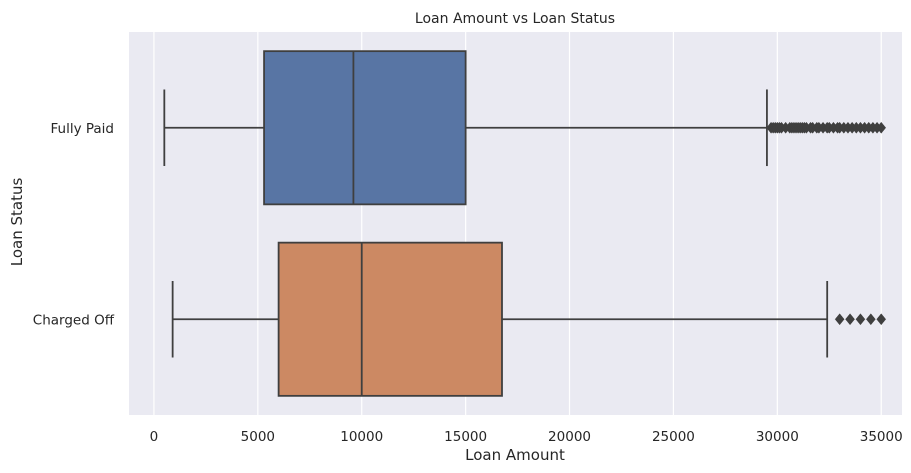 The height and width of the screenshot is (473, 911). I want to click on x-tick-label: 15000, so click(465, 437).